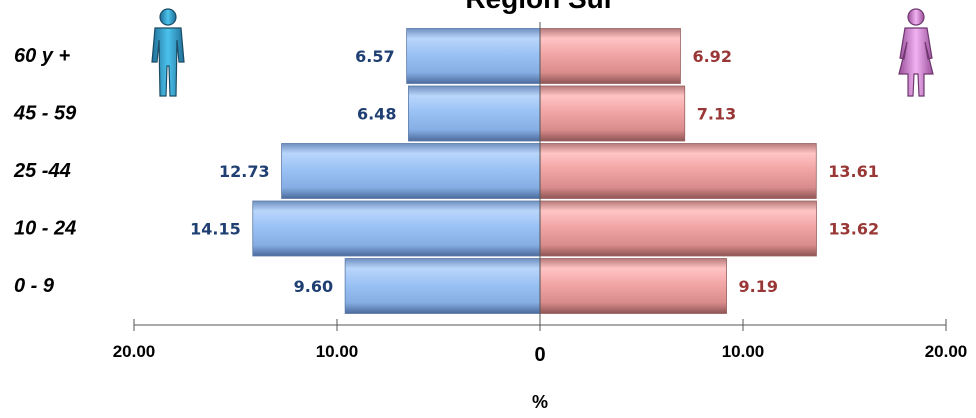 The width and height of the screenshot is (976, 418). What do you see at coordinates (376, 114) in the screenshot?
I see `data-label-left: 6.48` at bounding box center [376, 114].